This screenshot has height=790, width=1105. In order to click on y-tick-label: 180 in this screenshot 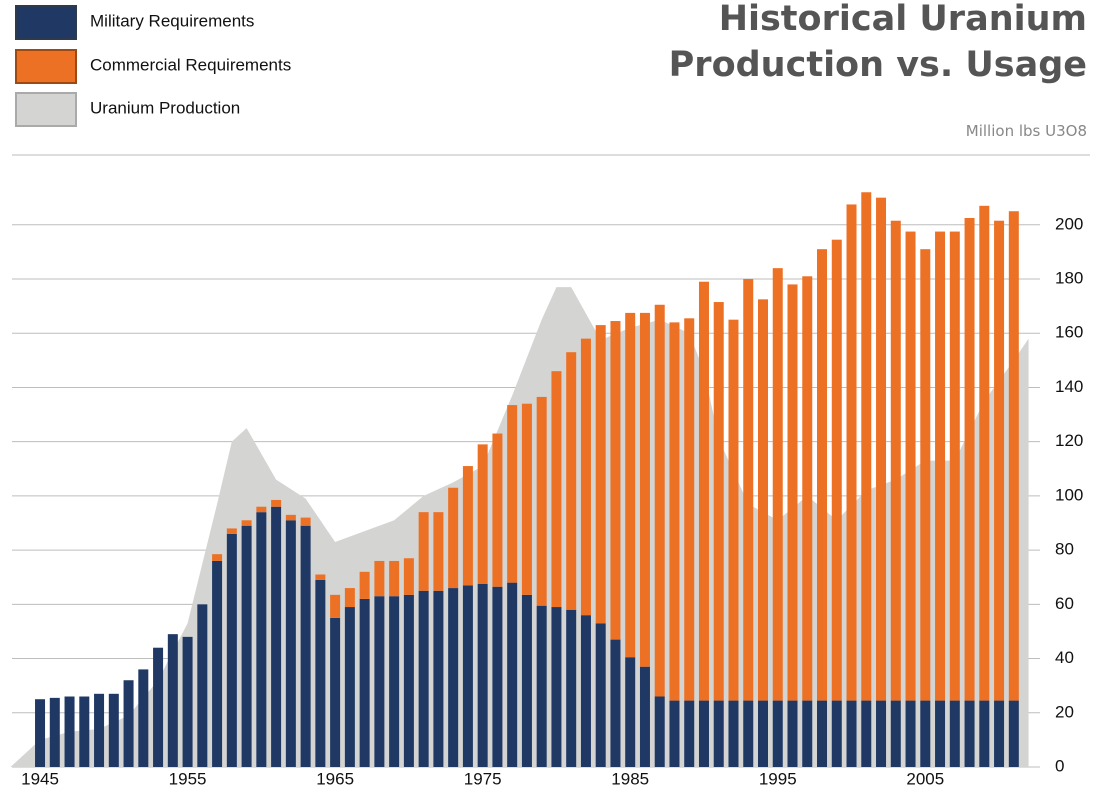, I will do `click(1069, 277)`.